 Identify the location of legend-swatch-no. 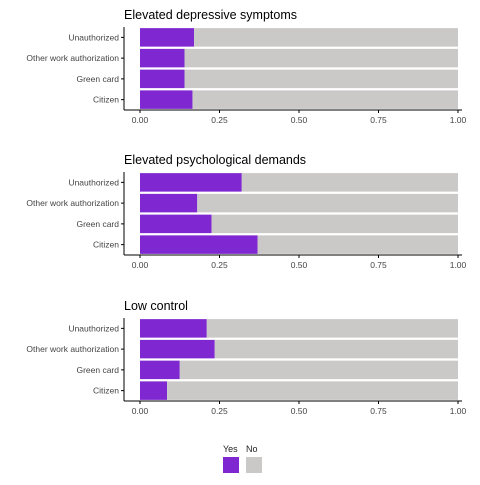
(254, 465).